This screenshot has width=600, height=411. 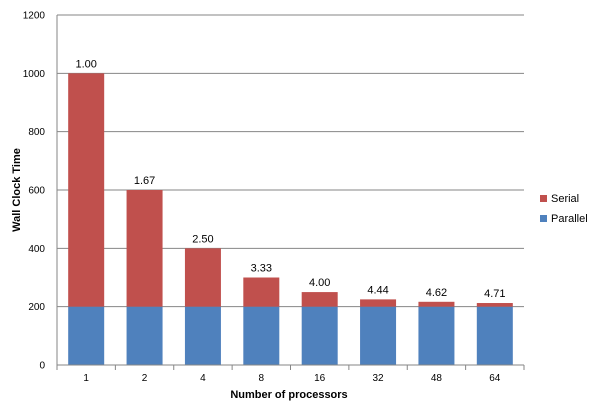 I want to click on legend-label-serial: Serial, so click(x=565, y=199).